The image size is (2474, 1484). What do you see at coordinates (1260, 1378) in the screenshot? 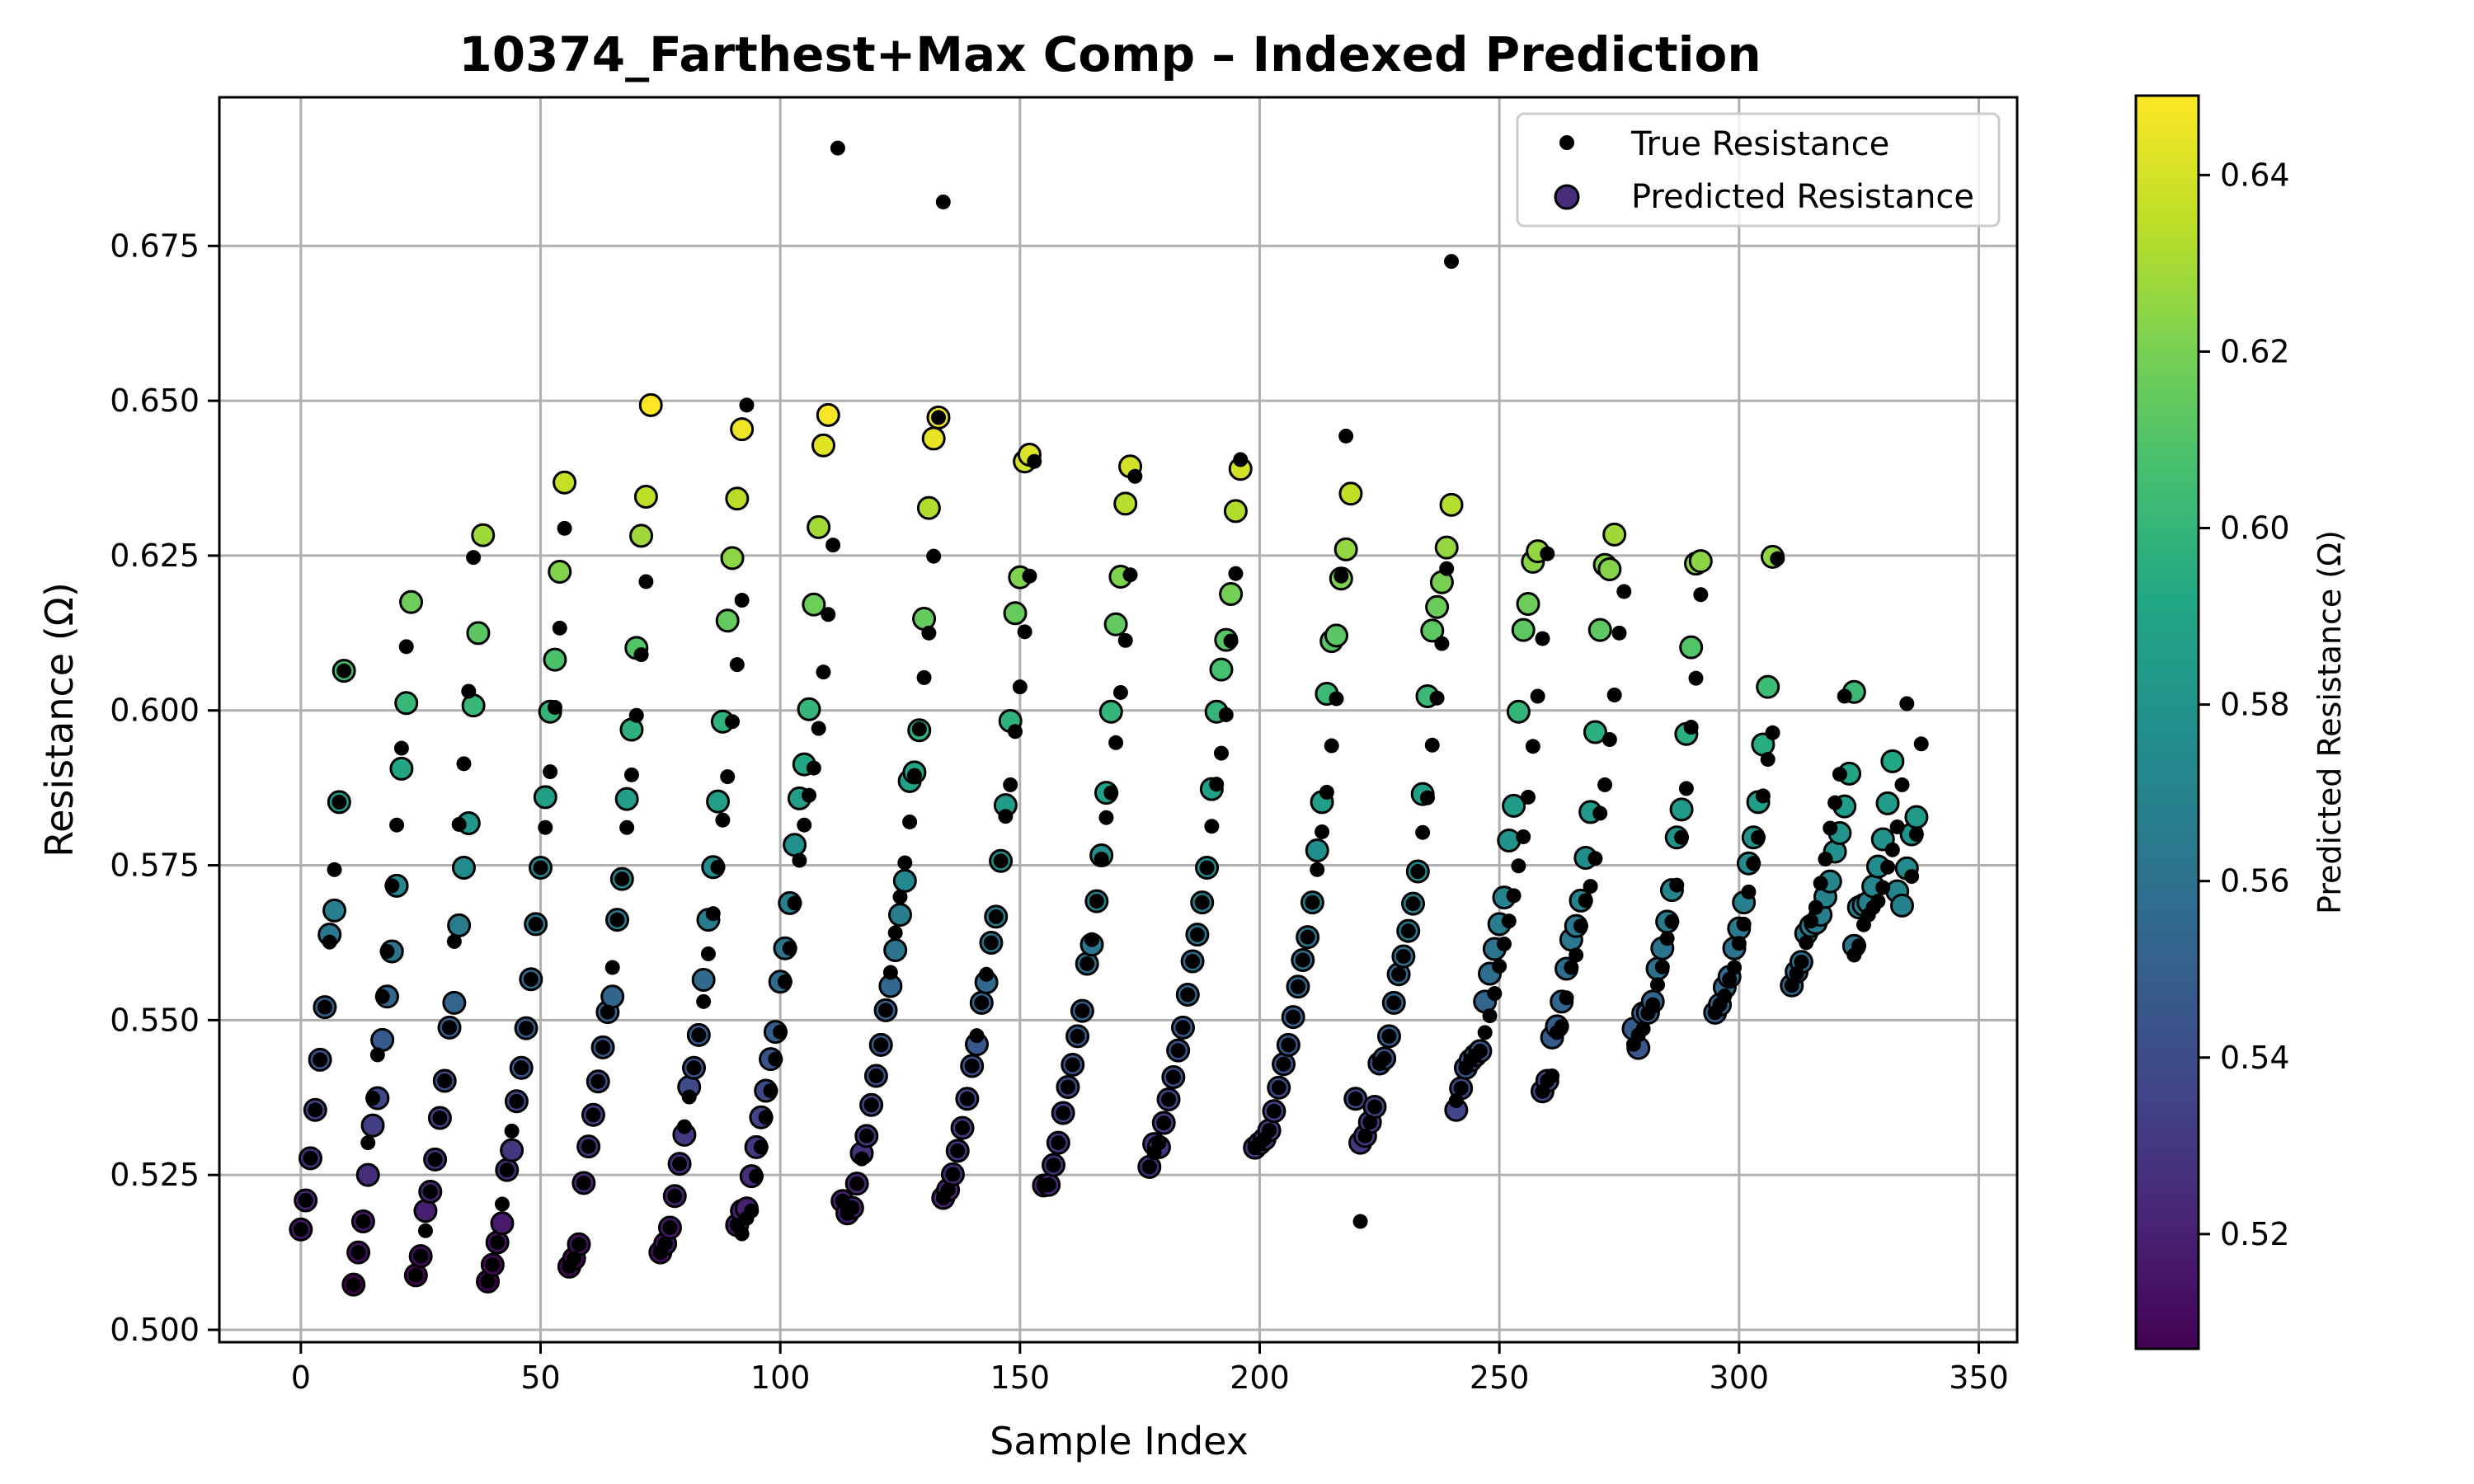
I see `x-tick-label: 200` at bounding box center [1260, 1378].